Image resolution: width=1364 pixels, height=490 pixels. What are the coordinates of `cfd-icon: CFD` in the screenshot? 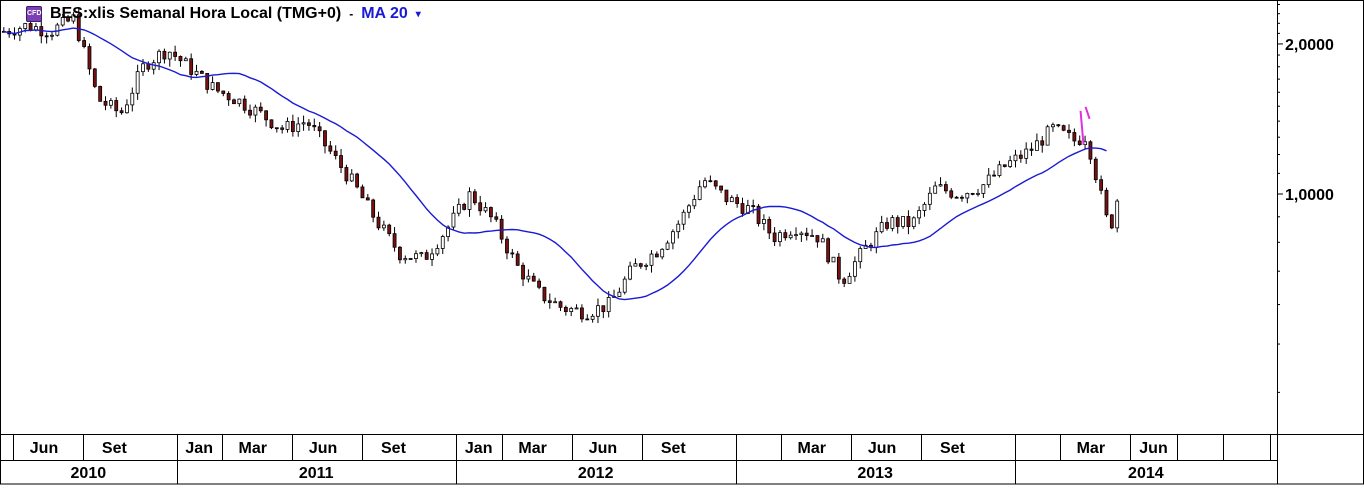 It's located at (34, 14).